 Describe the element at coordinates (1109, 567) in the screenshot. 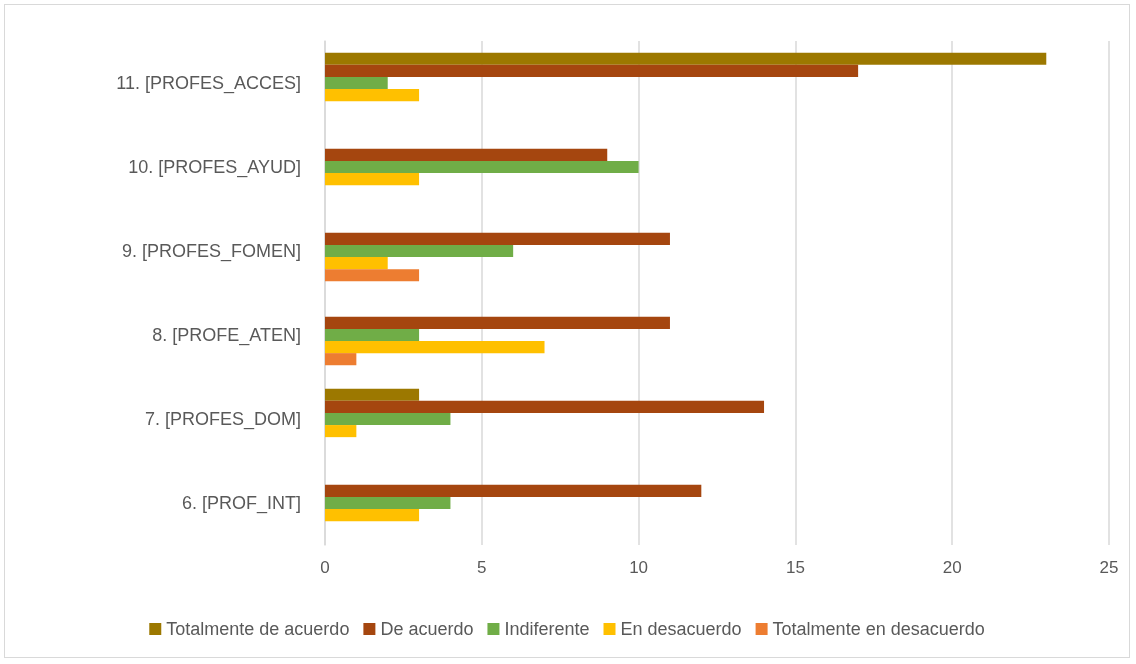

I see `x-tick-label: 25` at that location.